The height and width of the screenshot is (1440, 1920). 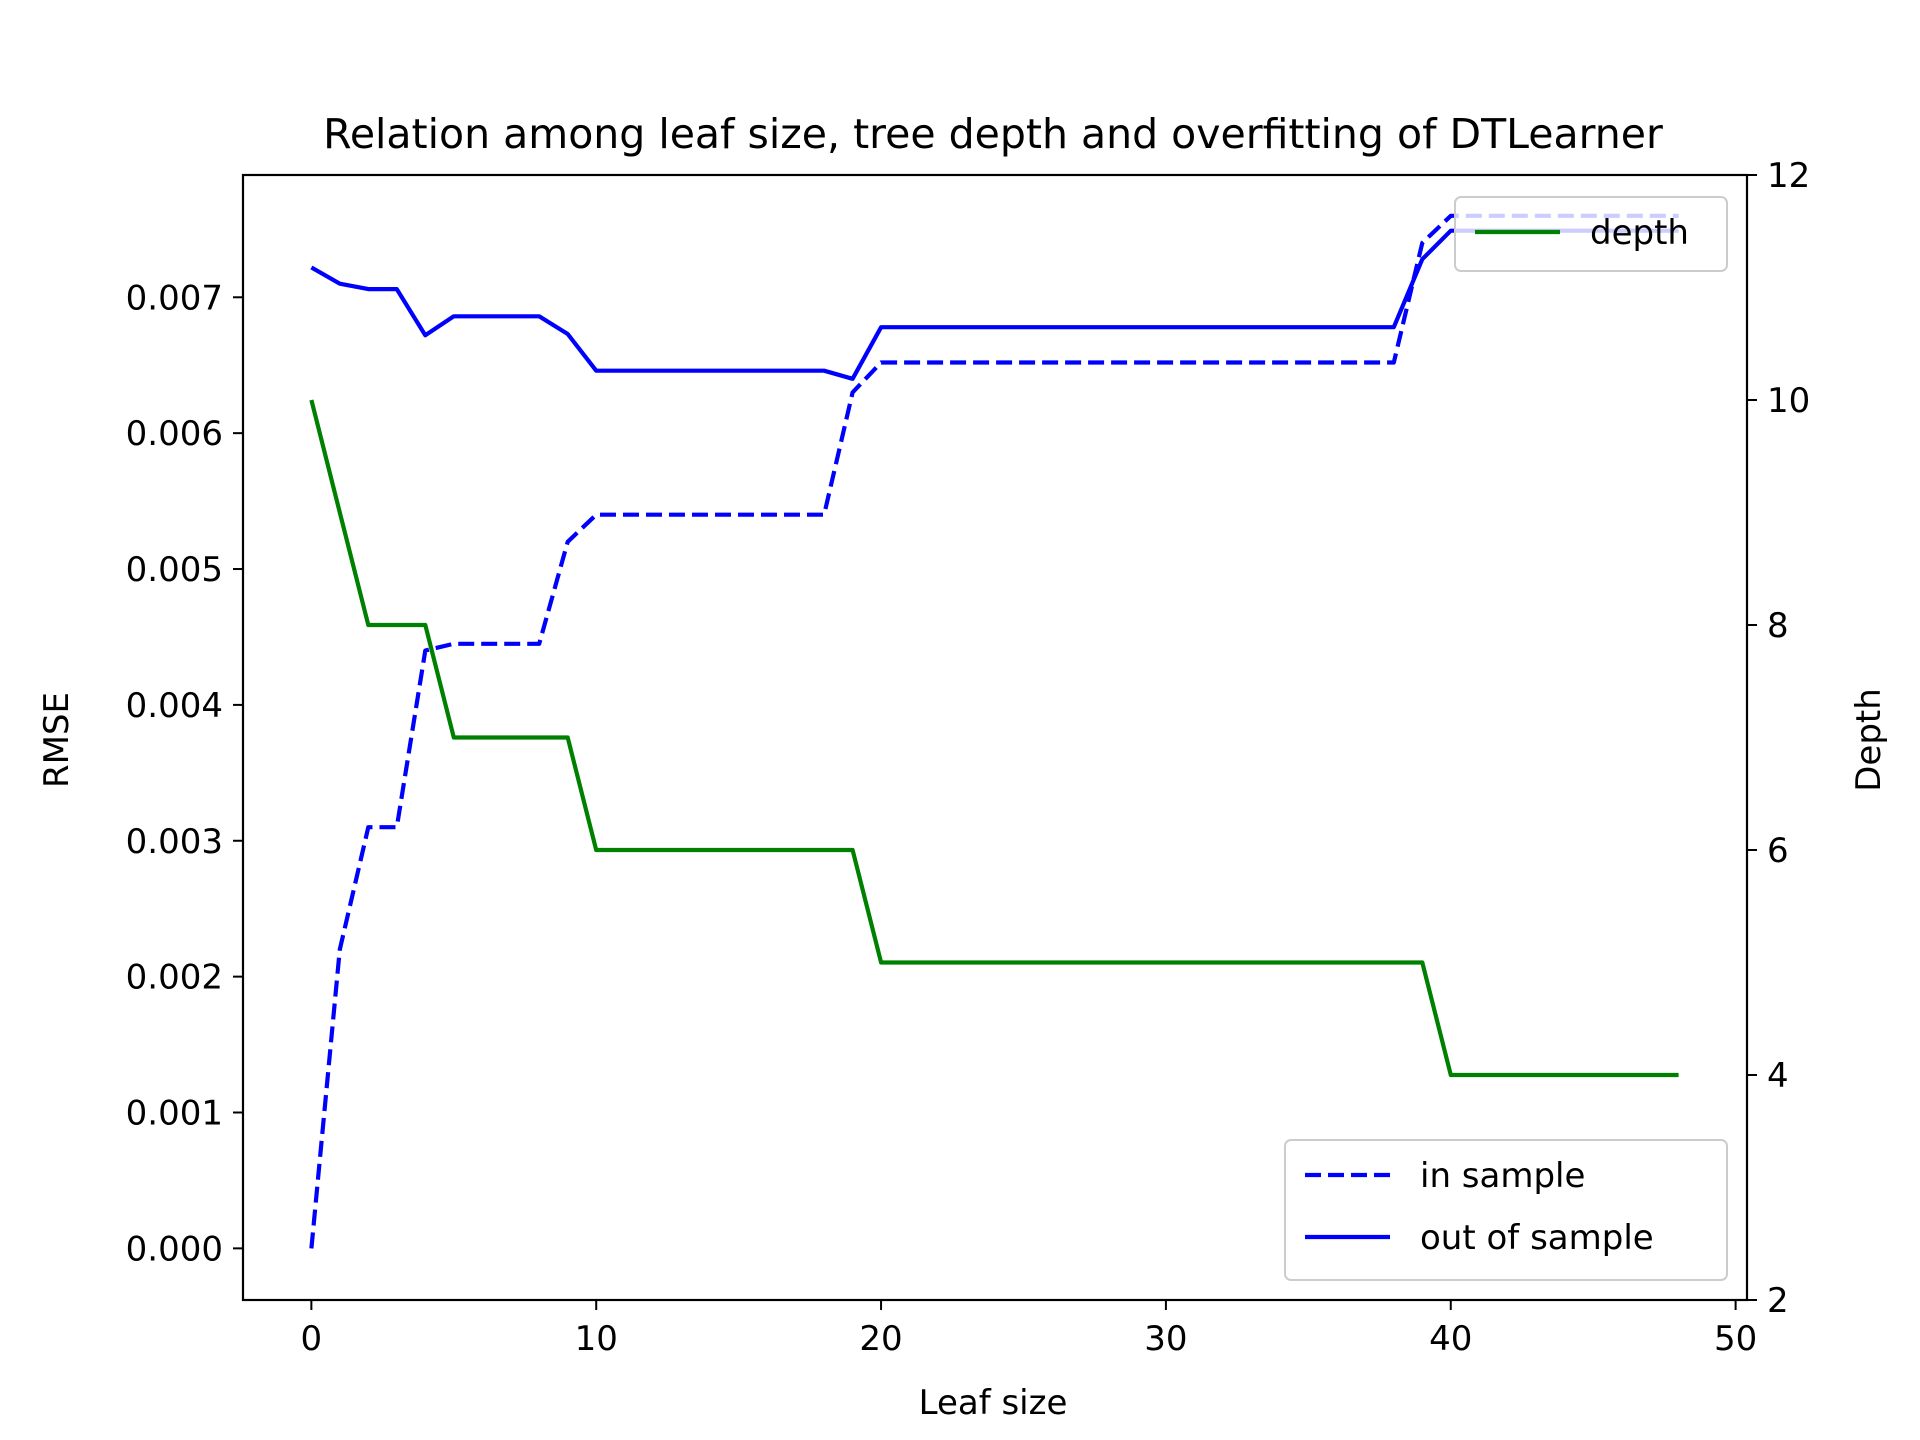 I want to click on y-tick-label: 0.007, so click(x=174, y=298).